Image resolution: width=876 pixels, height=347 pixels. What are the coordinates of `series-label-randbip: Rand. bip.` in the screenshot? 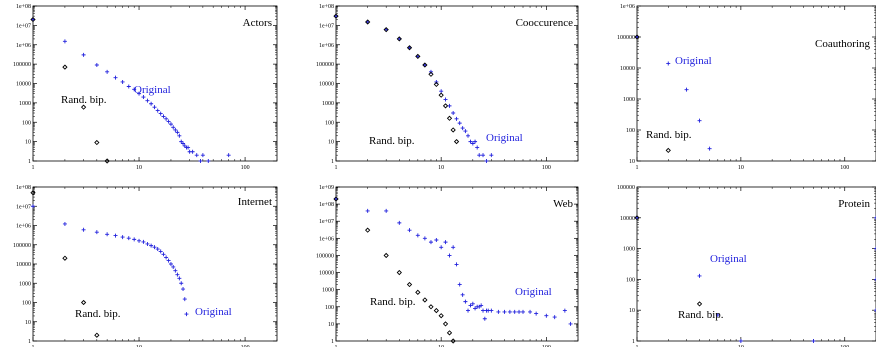 It's located at (393, 302).